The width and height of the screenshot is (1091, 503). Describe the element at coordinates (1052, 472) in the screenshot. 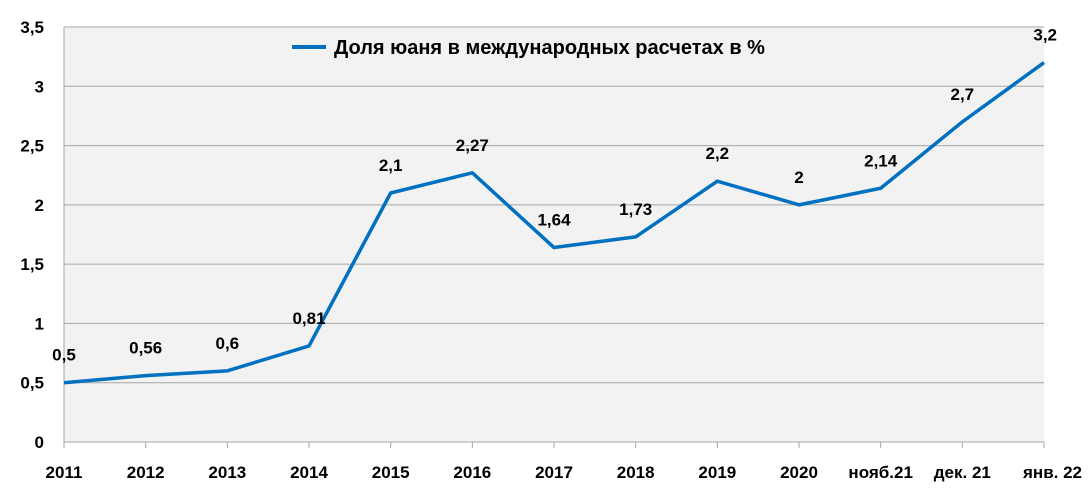

I see `x-tick-label: янв. 22` at that location.